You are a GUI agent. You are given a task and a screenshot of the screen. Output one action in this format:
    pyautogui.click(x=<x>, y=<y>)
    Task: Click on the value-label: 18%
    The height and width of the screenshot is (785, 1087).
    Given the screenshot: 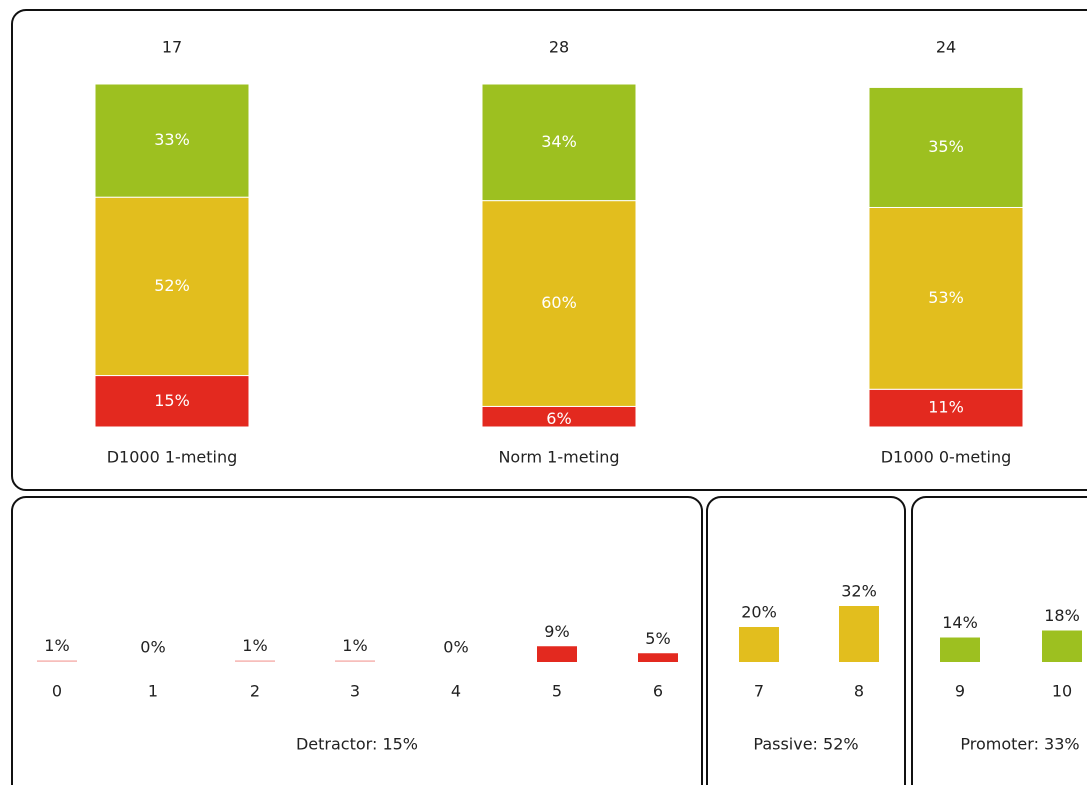 What is the action you would take?
    pyautogui.click(x=1062, y=615)
    